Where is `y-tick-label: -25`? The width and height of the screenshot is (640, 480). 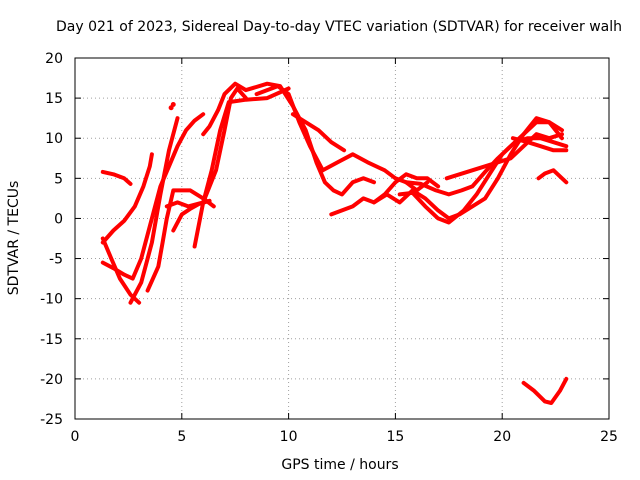 y-tick-label: -25 is located at coordinates (51, 420).